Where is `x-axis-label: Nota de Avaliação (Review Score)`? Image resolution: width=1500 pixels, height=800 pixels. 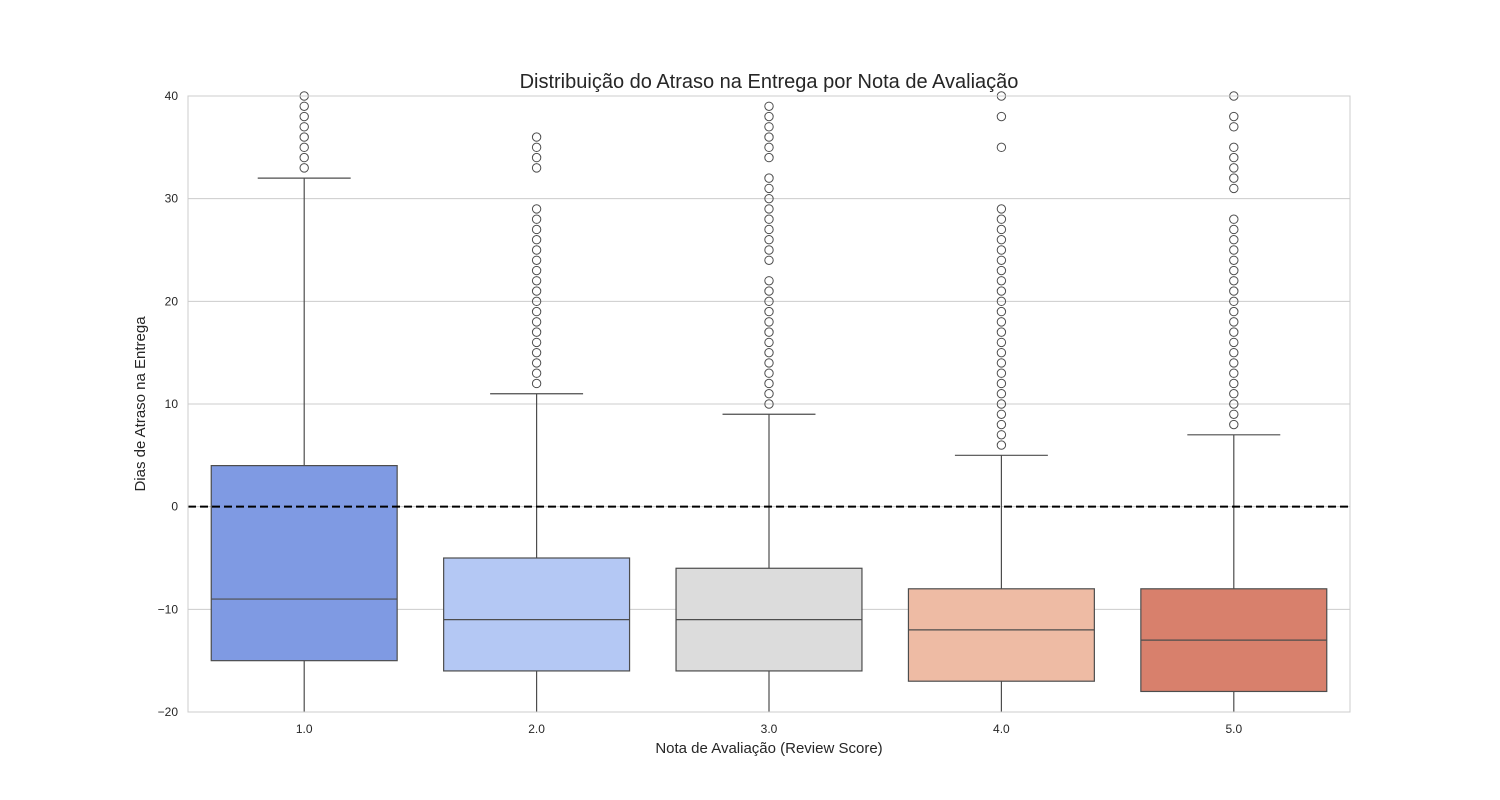 x-axis-label: Nota de Avaliação (Review Score) is located at coordinates (768, 748).